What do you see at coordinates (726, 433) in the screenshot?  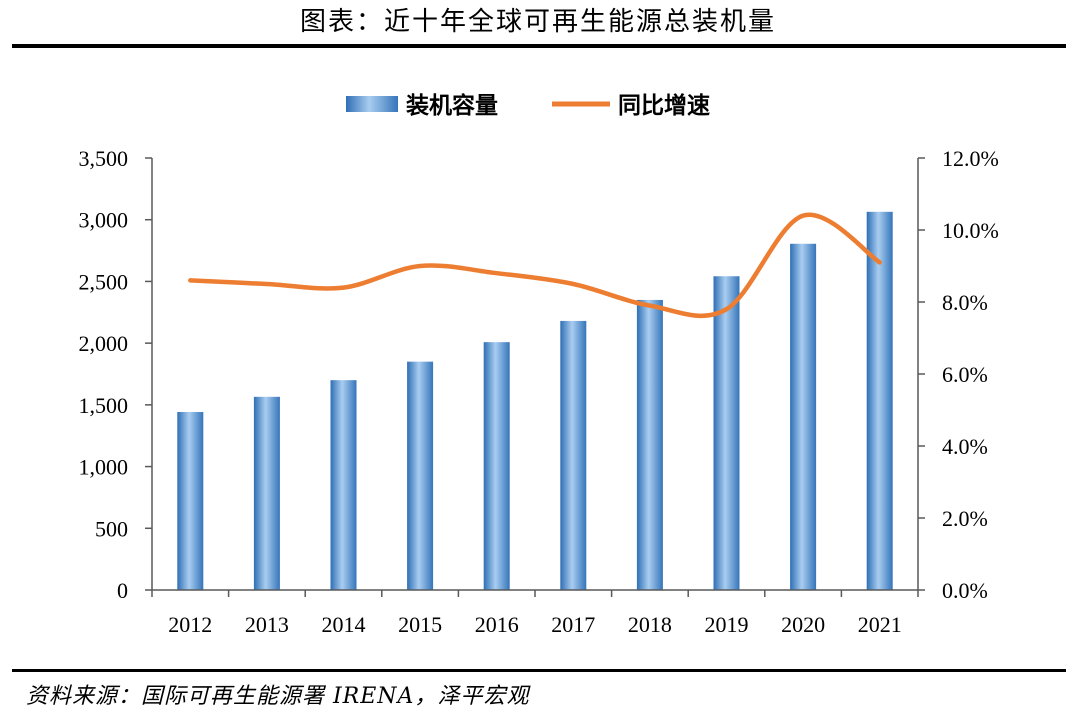 I see `bar-2019` at bounding box center [726, 433].